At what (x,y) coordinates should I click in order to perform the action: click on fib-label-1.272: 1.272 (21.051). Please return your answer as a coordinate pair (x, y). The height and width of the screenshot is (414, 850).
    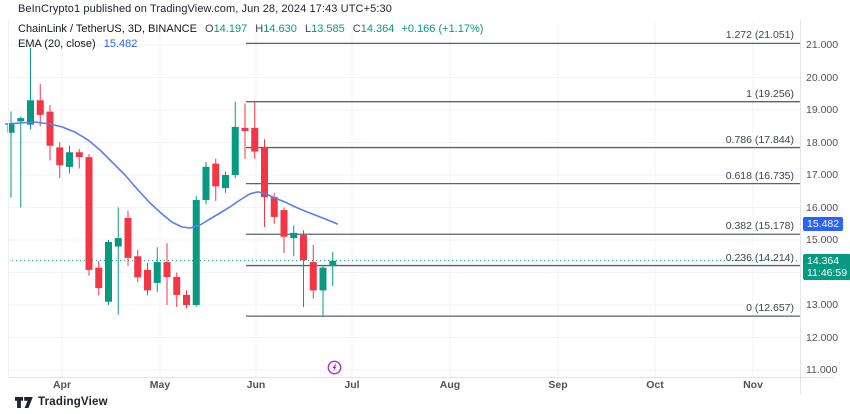
    Looking at the image, I should click on (759, 35).